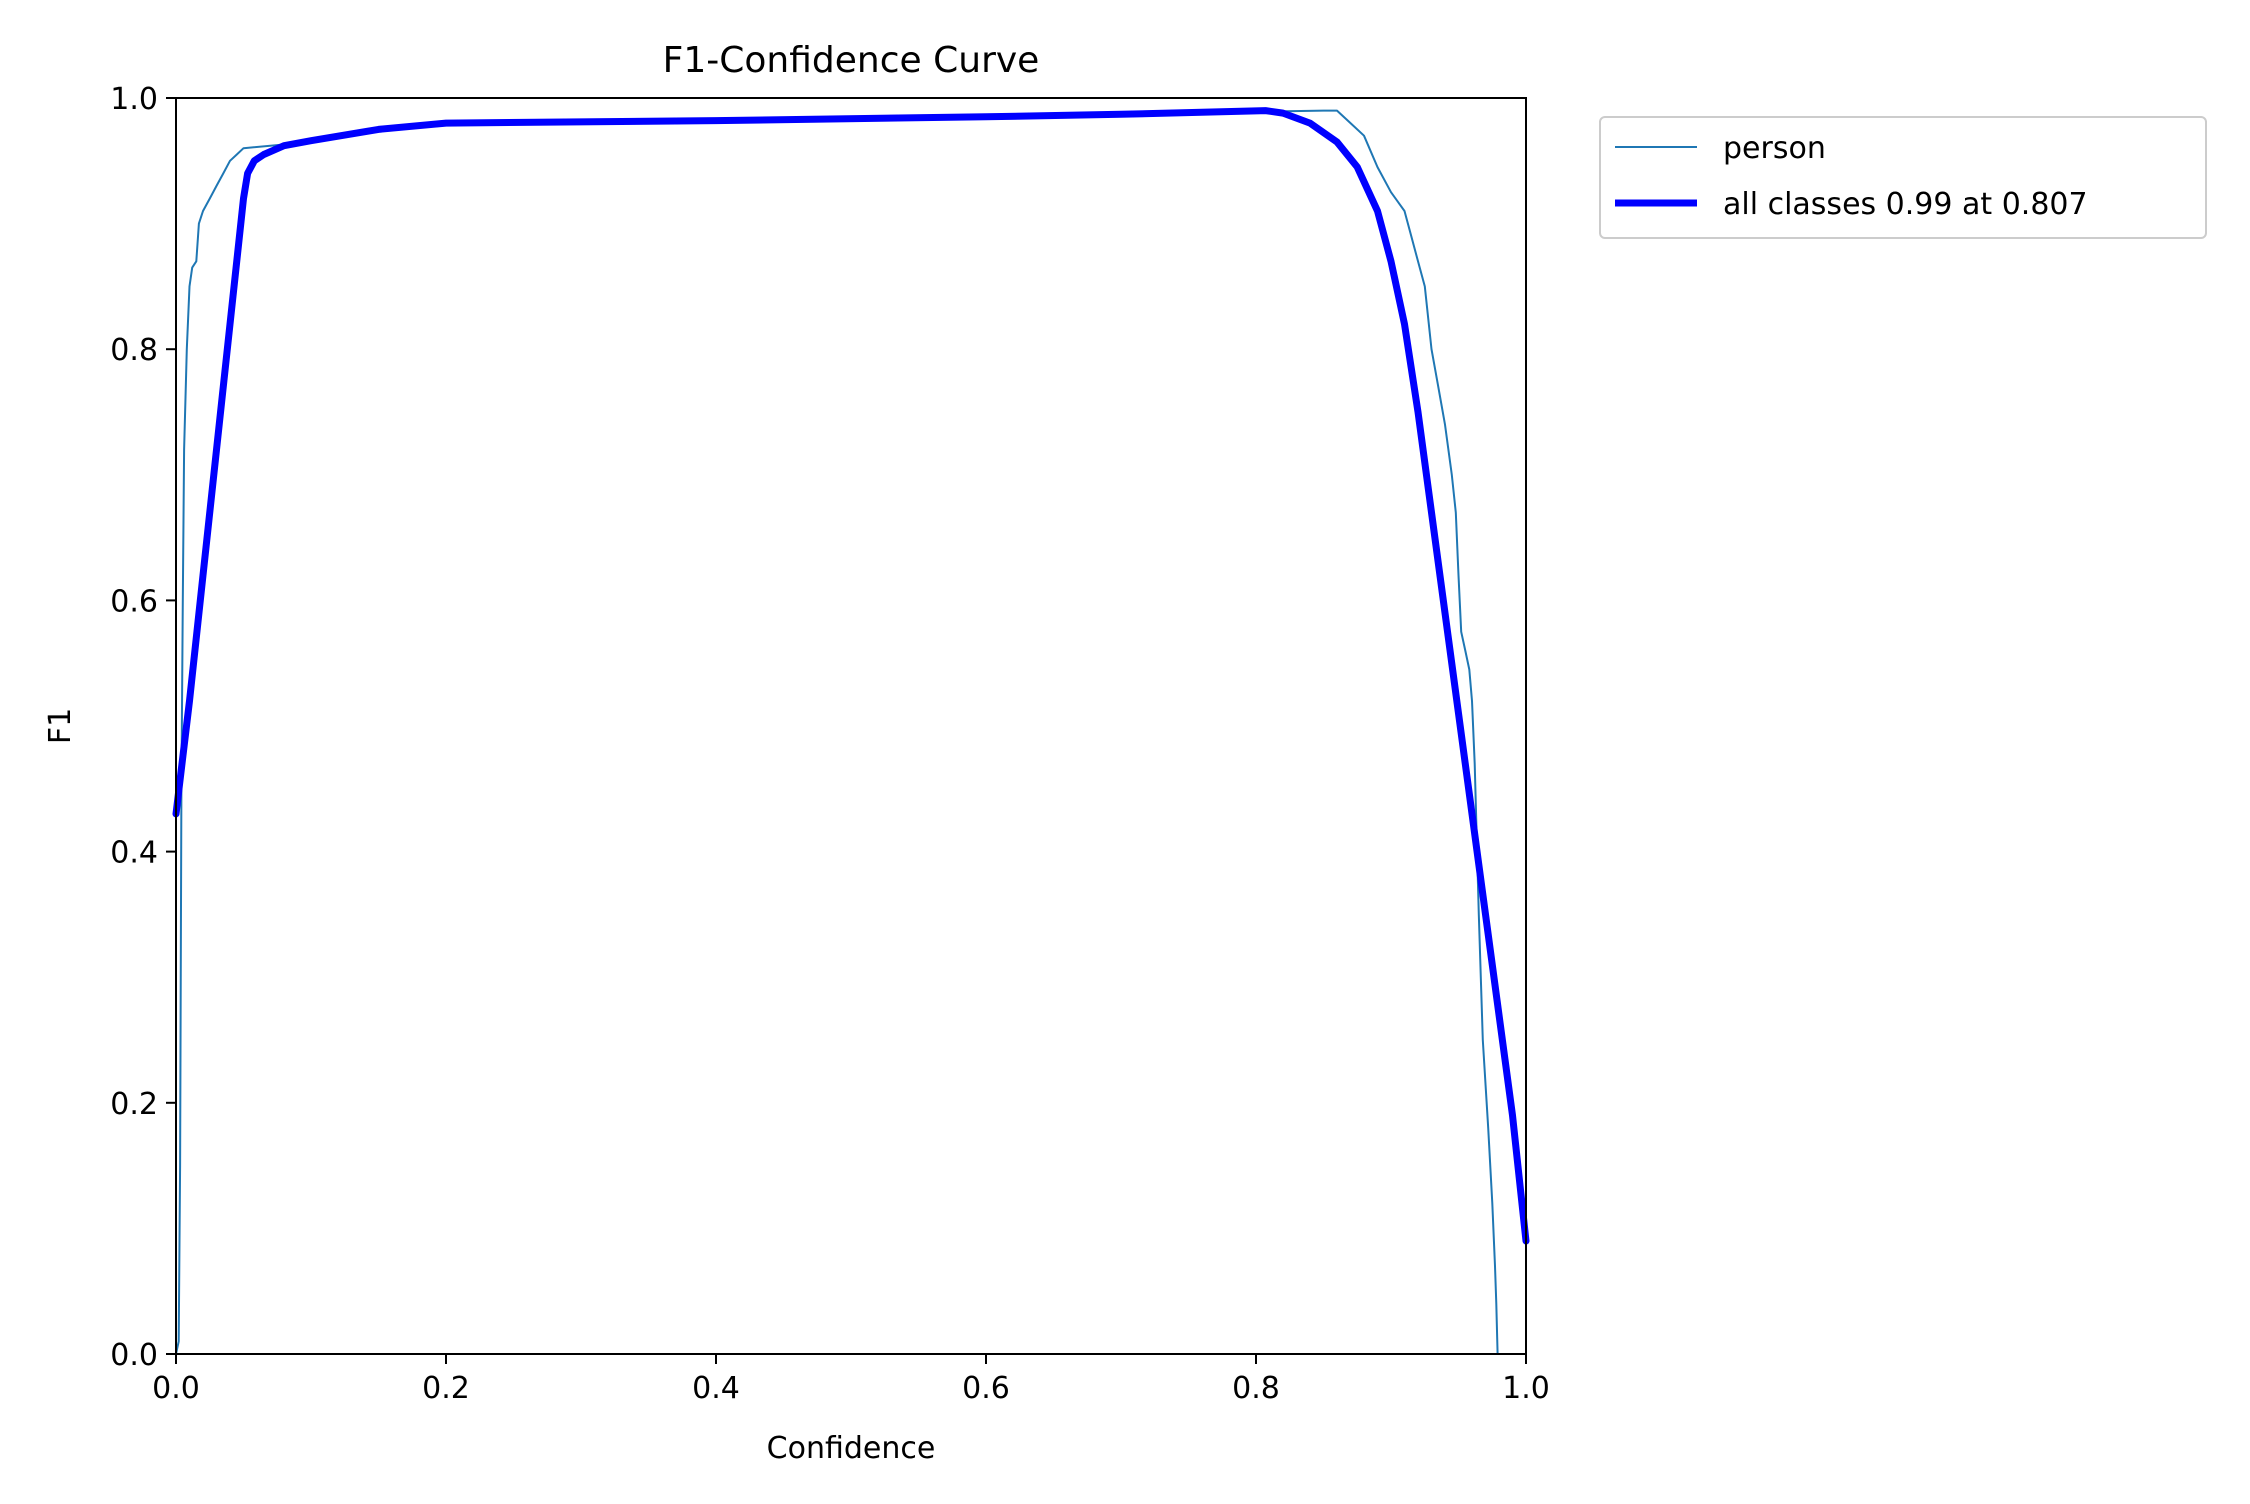  Describe the element at coordinates (851, 1448) in the screenshot. I see `x-axis-label: Confidence` at that location.